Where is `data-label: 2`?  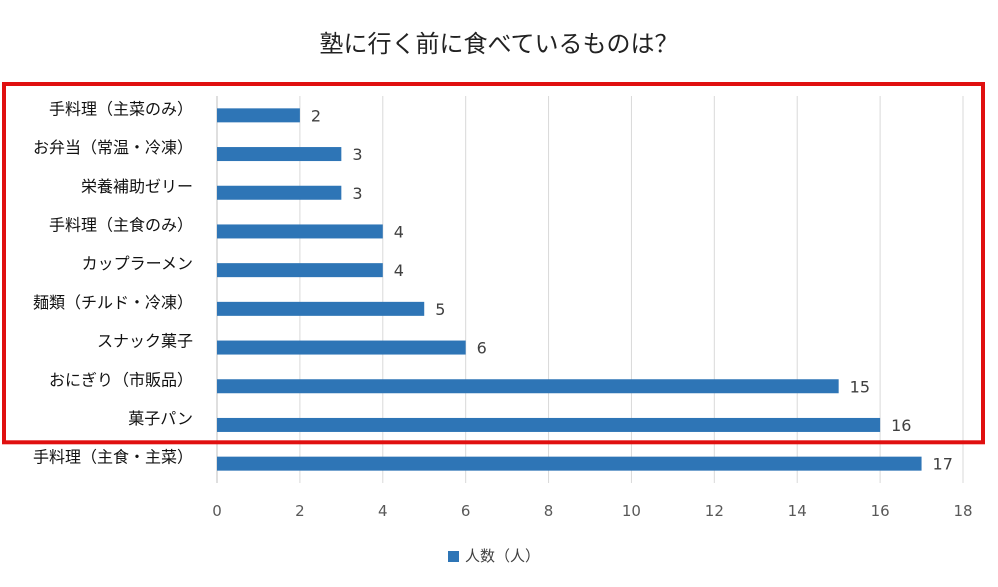
data-label: 2 is located at coordinates (316, 115).